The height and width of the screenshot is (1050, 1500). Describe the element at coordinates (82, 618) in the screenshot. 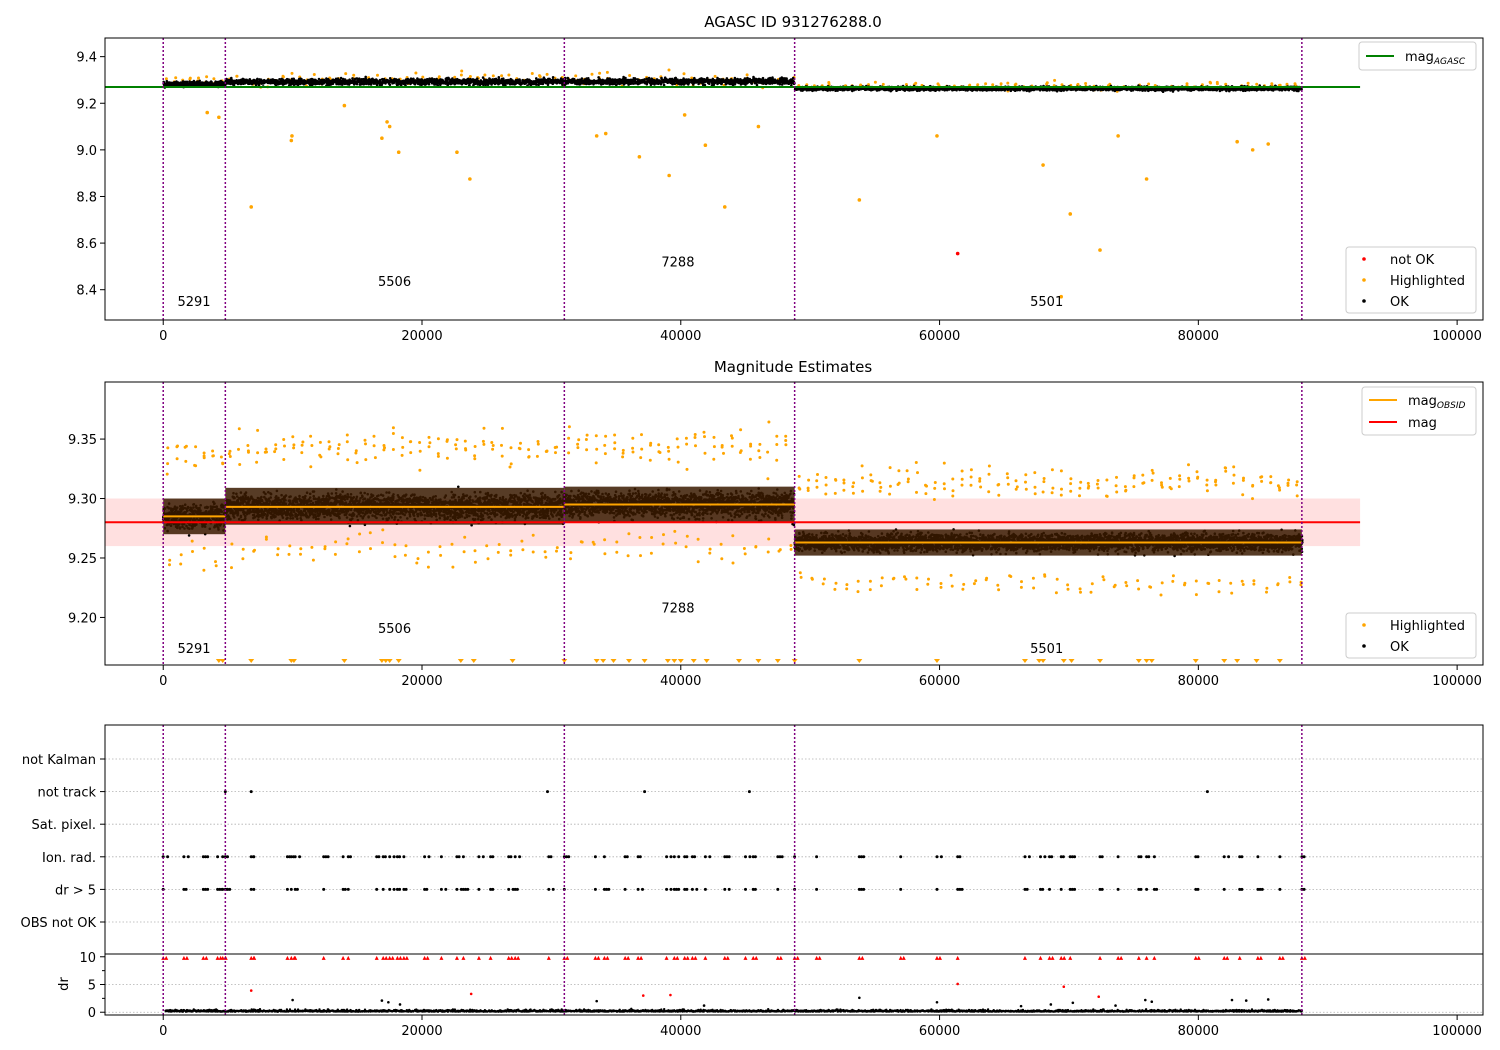

I see `y-tick-label: 9.20` at that location.